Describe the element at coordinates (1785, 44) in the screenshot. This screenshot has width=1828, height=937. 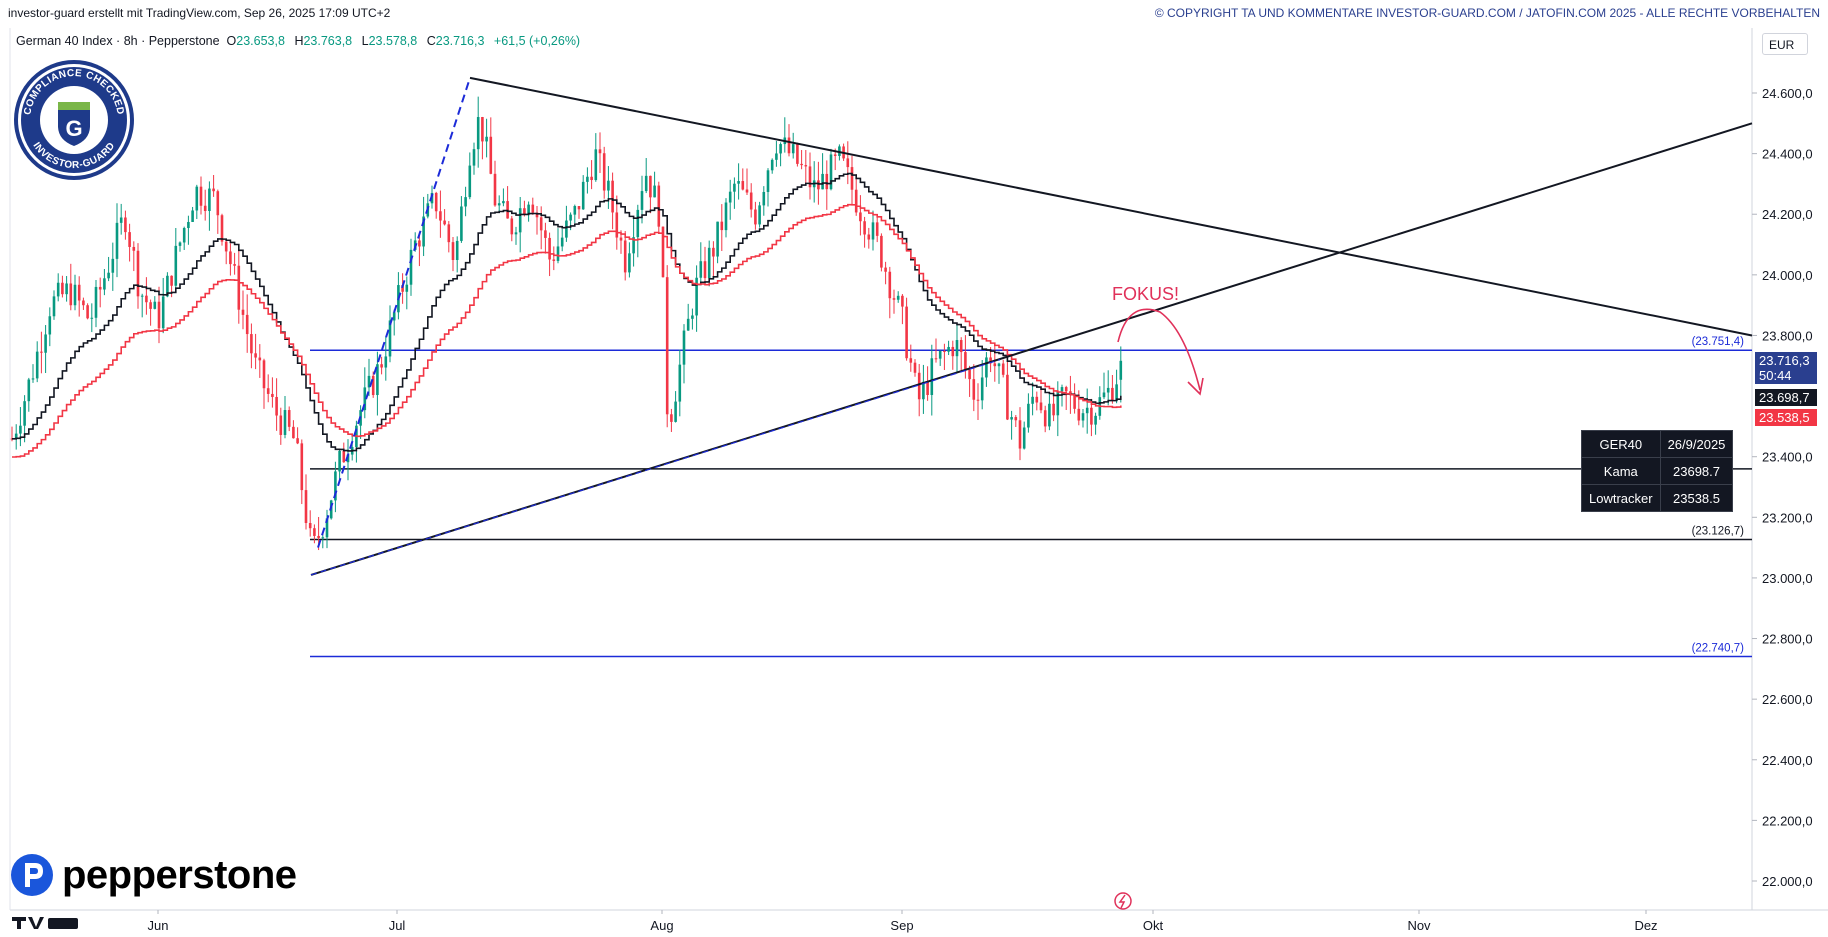
I see `currency-selector: EUR` at that location.